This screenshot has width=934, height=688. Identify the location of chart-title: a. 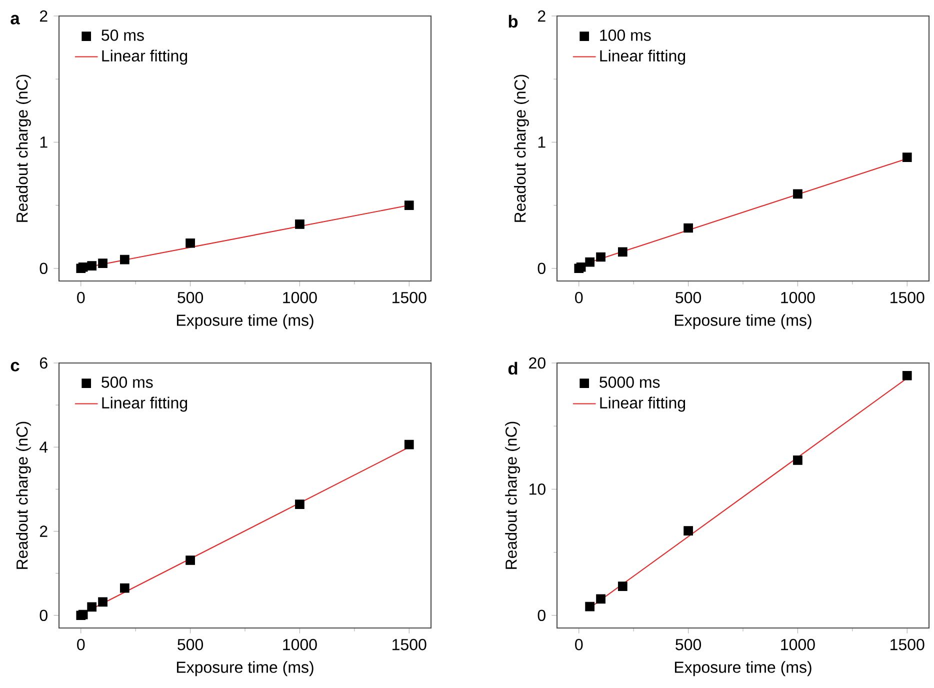
(15, 19).